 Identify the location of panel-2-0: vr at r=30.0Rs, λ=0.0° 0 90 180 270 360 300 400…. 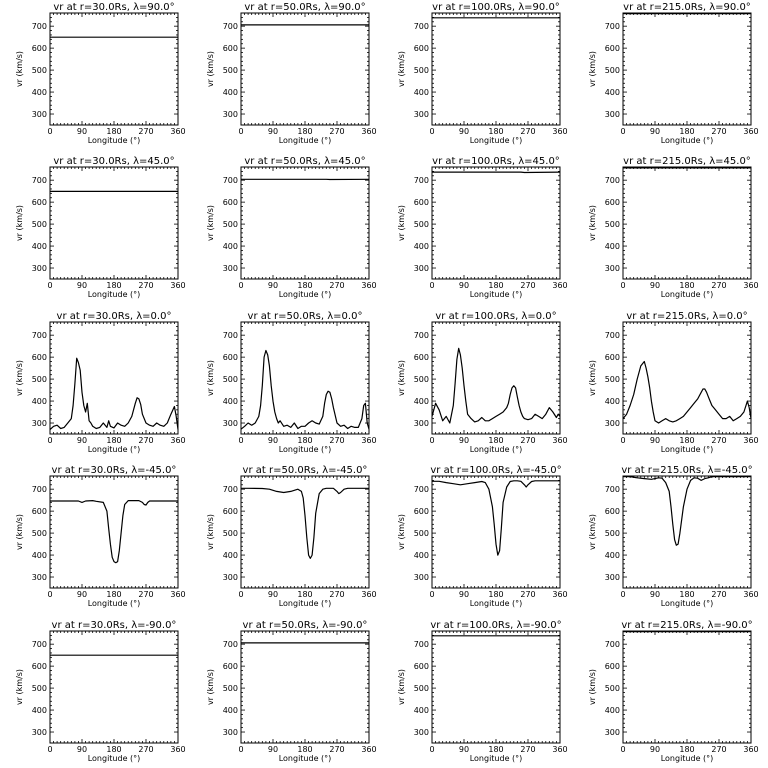
(100, 382).